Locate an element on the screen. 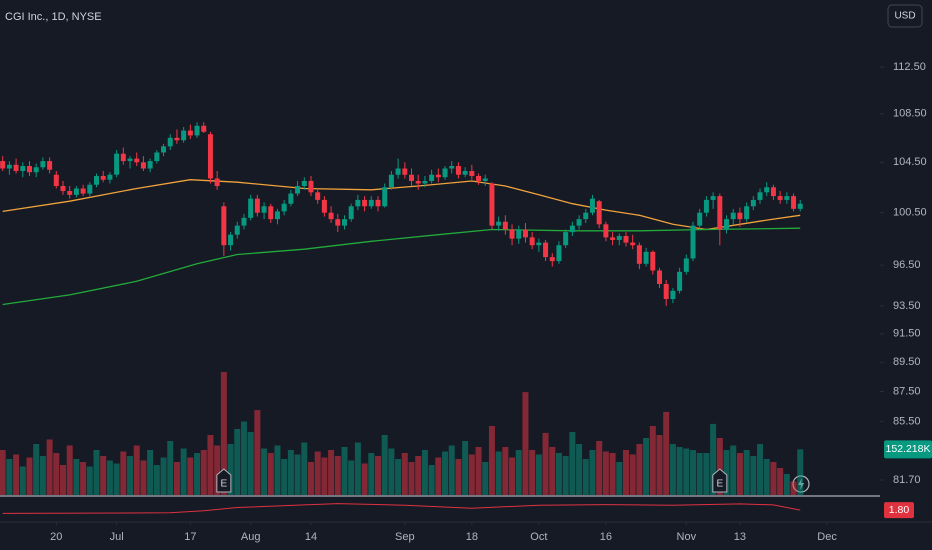 This screenshot has width=932, height=550. y-tick-label: 81.70 is located at coordinates (907, 480).